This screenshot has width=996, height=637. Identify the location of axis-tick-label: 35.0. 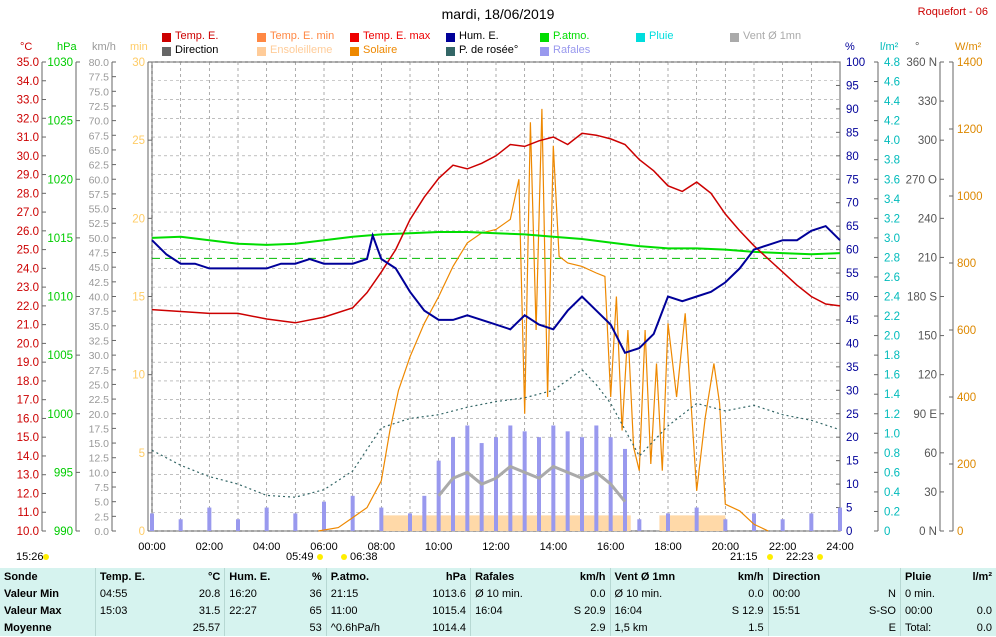
(99, 327).